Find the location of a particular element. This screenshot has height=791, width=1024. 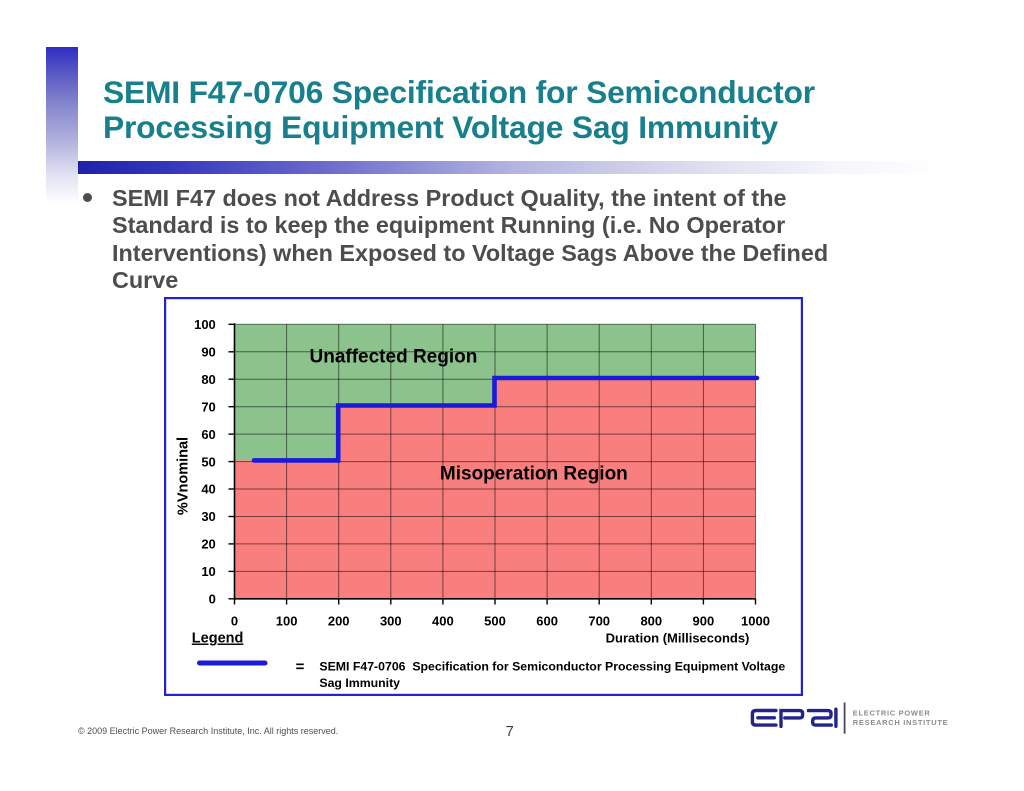

svg-text: 300 is located at coordinates (391, 621).